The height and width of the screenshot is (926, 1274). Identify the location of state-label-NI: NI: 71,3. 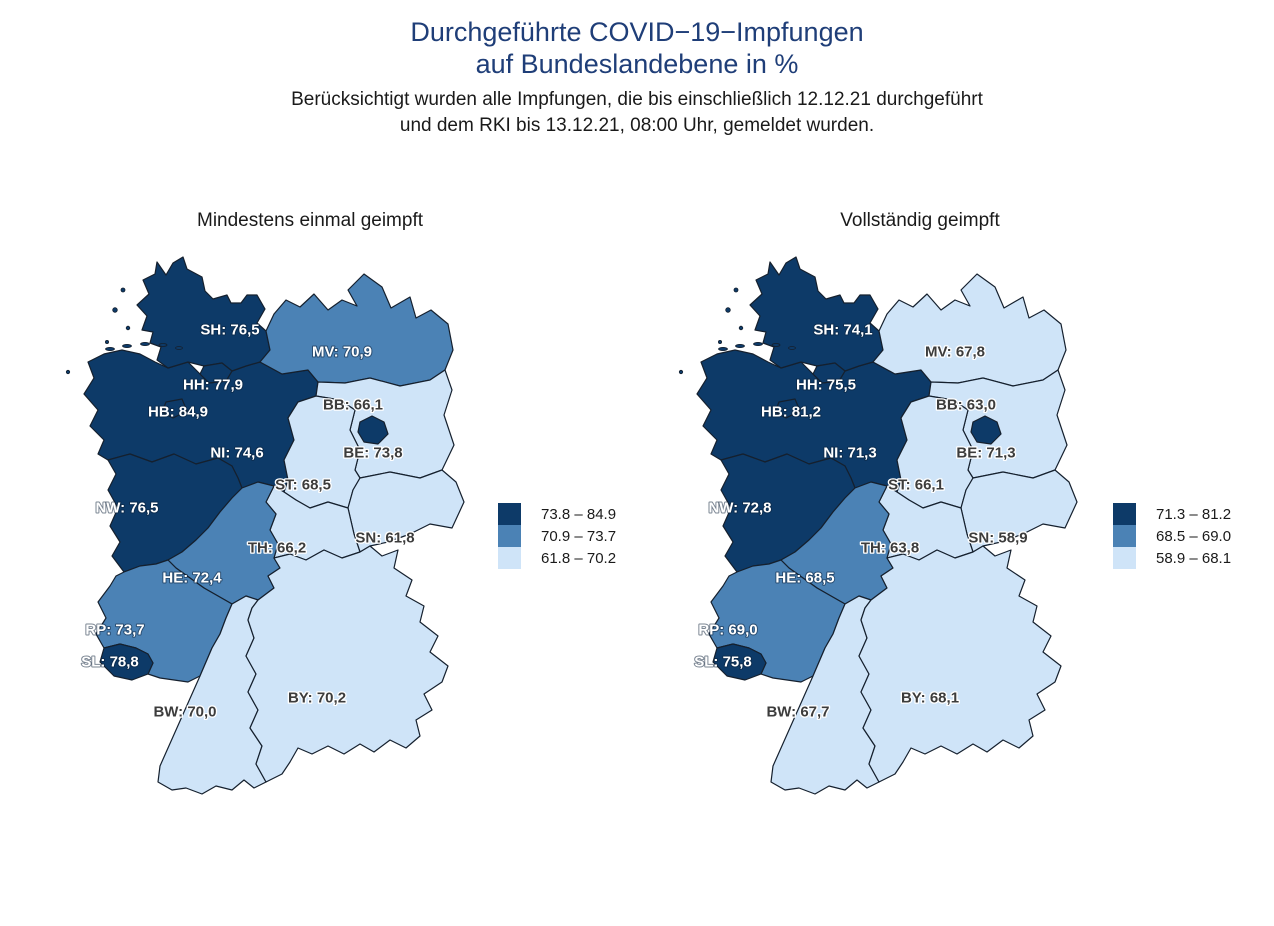
(849, 453).